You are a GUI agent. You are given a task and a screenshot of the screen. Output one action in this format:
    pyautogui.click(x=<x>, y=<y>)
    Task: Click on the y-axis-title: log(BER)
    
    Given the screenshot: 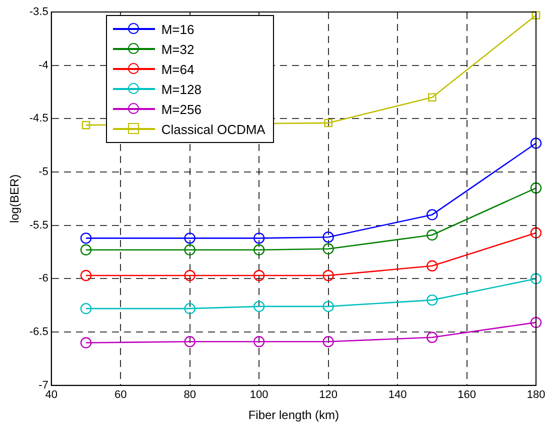 What is the action you would take?
    pyautogui.click(x=15, y=199)
    